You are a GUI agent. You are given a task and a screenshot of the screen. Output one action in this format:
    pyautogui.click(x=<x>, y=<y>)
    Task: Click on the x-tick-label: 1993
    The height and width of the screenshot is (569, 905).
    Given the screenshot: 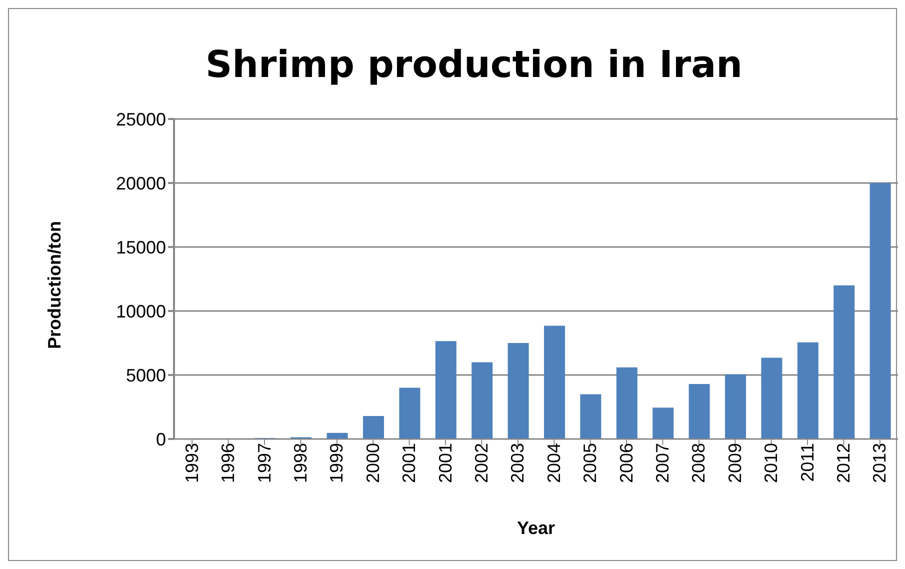 What is the action you would take?
    pyautogui.click(x=192, y=463)
    